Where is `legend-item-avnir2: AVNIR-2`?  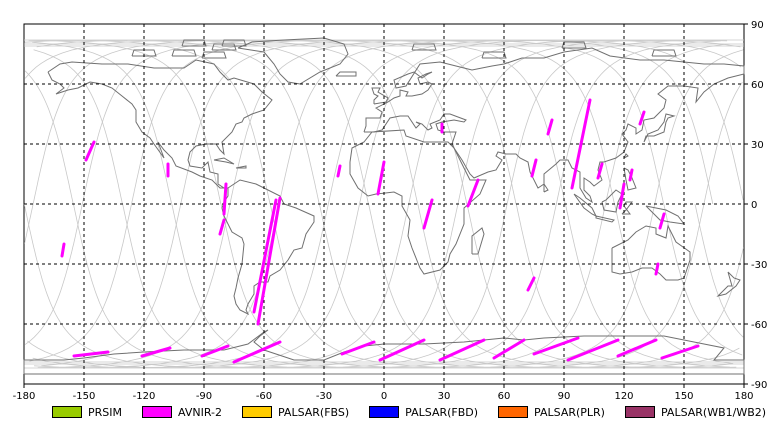 legend-item-avnir2: AVNIR-2 is located at coordinates (182, 412).